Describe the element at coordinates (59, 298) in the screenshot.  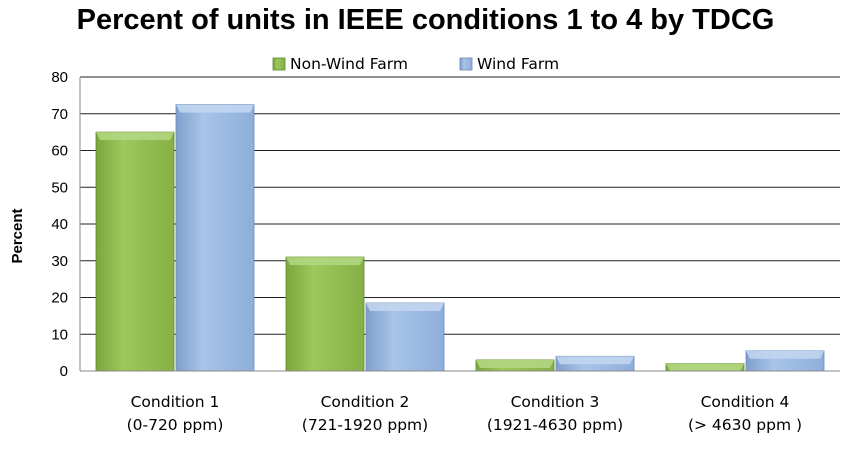
I see `y-tick-label: 20` at that location.